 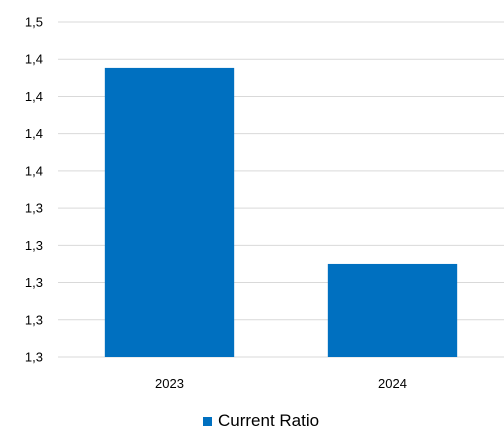 I want to click on legend-swatch-current-ratio, so click(x=207, y=421).